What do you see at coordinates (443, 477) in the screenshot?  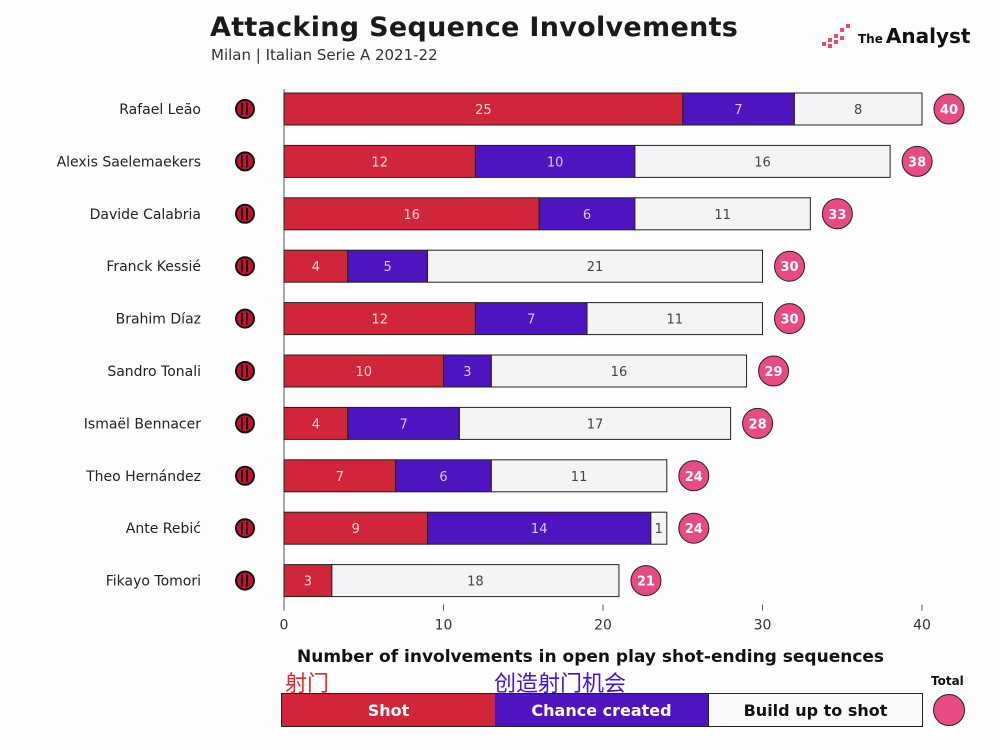 I see `bar-value-label: 6` at bounding box center [443, 477].